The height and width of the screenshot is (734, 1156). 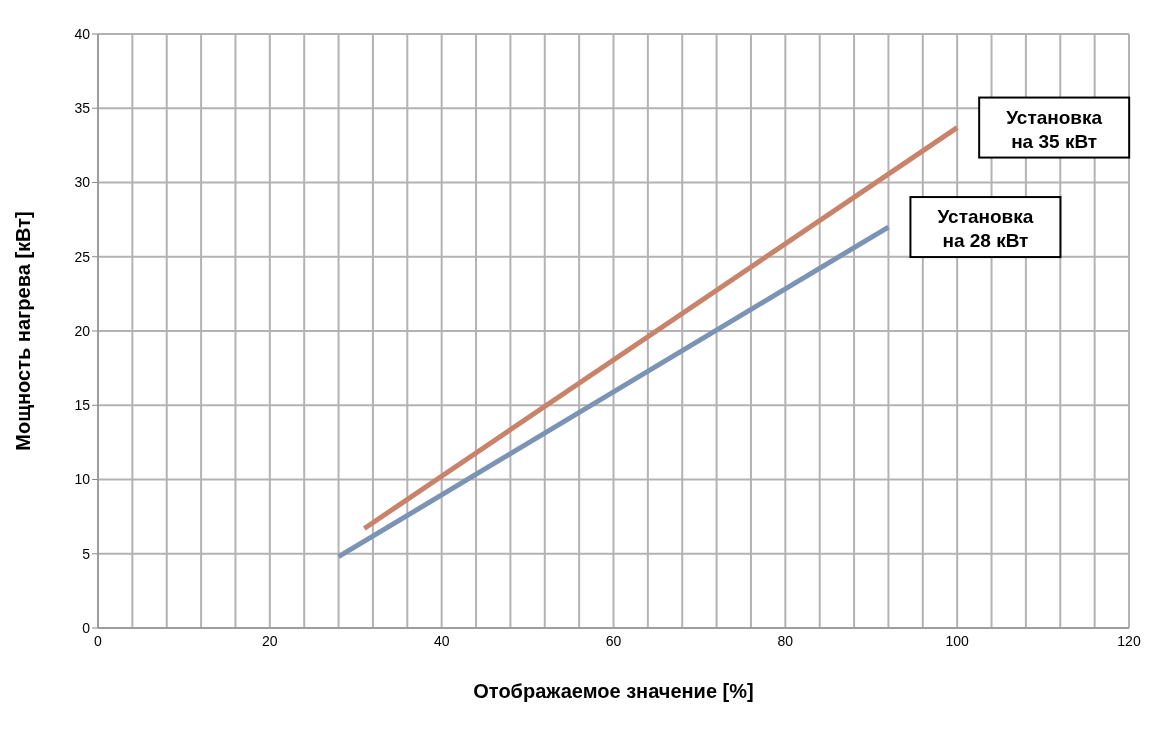 I want to click on y-axis-title: Мощность нагрева [кВт], so click(x=23, y=331).